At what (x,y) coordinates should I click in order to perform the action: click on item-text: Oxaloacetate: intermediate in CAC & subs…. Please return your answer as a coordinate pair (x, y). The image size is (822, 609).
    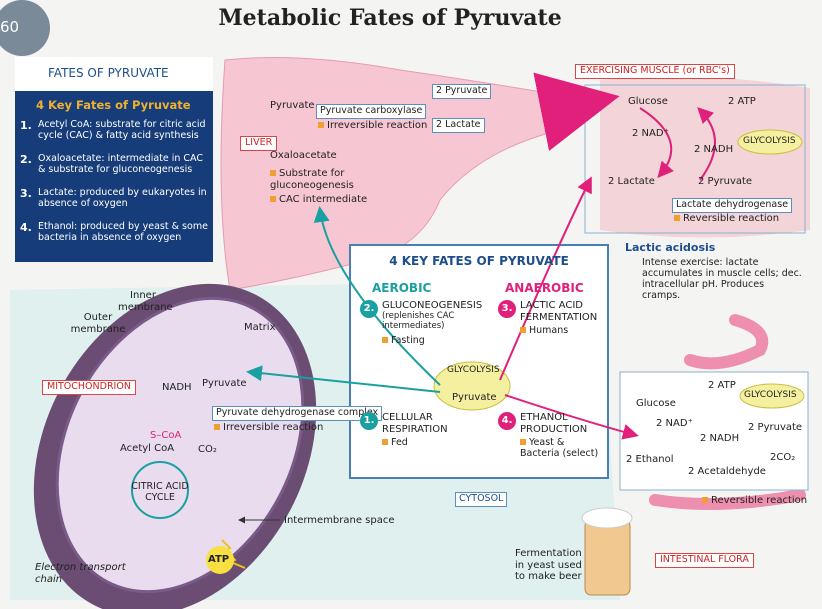
    Looking at the image, I should click on (121, 164).